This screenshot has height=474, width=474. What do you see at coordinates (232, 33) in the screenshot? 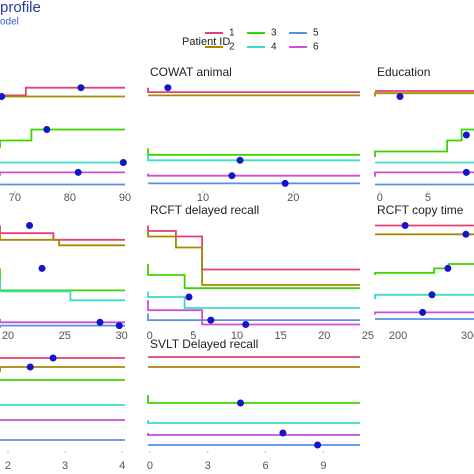
I see `legend-label: 1` at bounding box center [232, 33].